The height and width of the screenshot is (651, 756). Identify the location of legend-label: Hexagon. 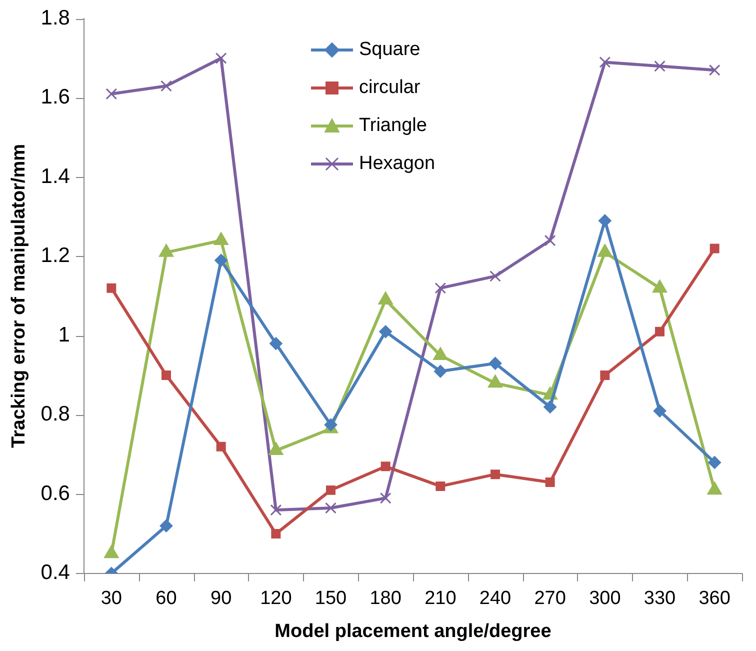
(397, 163).